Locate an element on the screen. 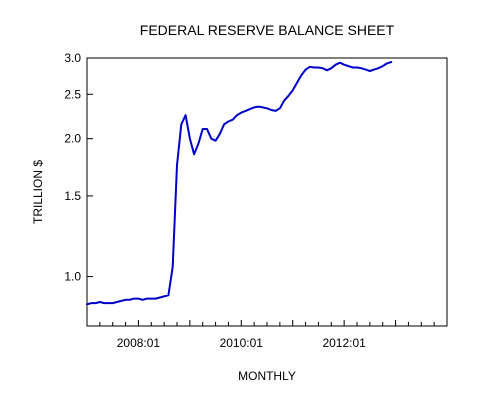 This screenshot has height=403, width=499. x-tick-label: 2010:01 is located at coordinates (242, 343).